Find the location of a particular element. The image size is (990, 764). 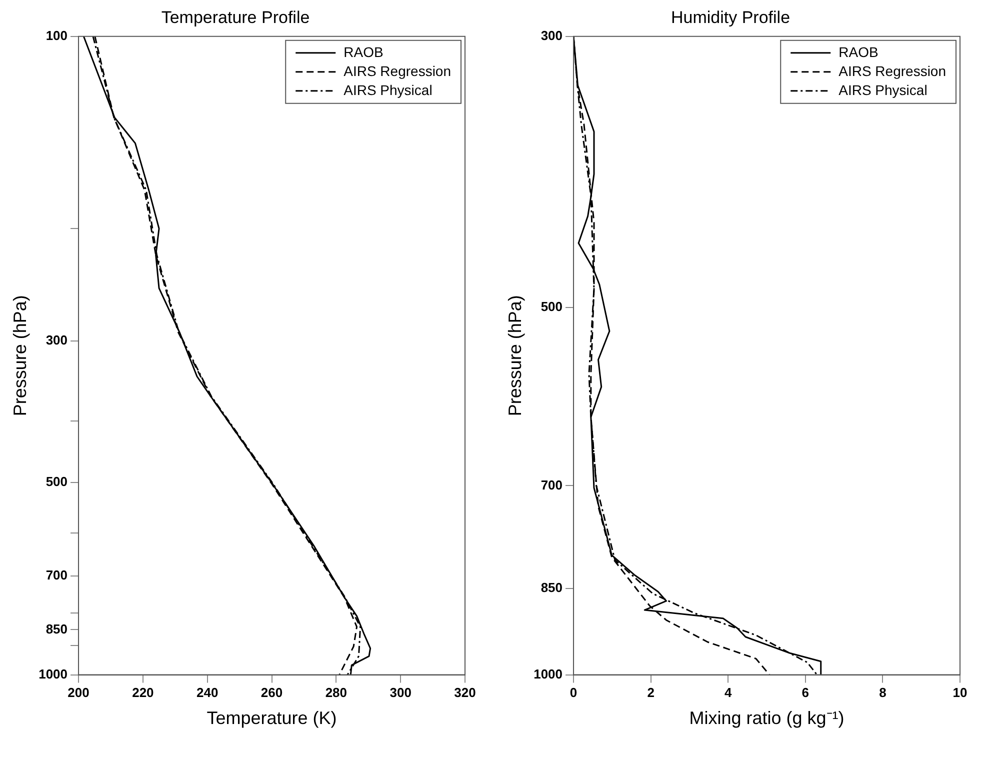

x-tick-label: 4 is located at coordinates (728, 692).